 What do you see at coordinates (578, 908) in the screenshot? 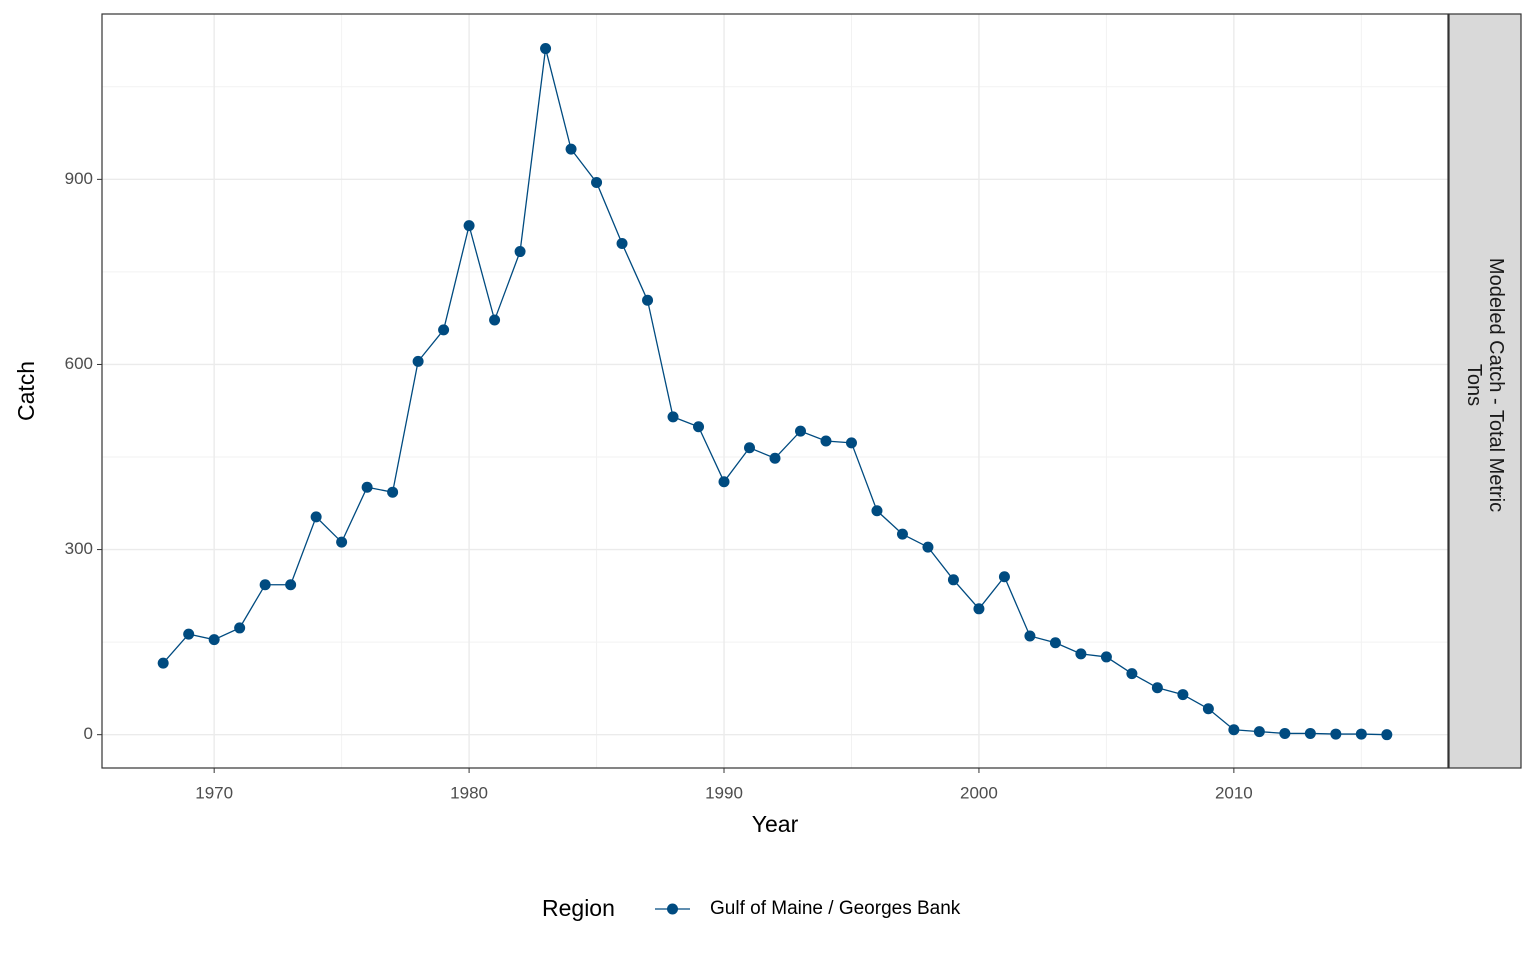
I see `legend-title: Region` at bounding box center [578, 908].